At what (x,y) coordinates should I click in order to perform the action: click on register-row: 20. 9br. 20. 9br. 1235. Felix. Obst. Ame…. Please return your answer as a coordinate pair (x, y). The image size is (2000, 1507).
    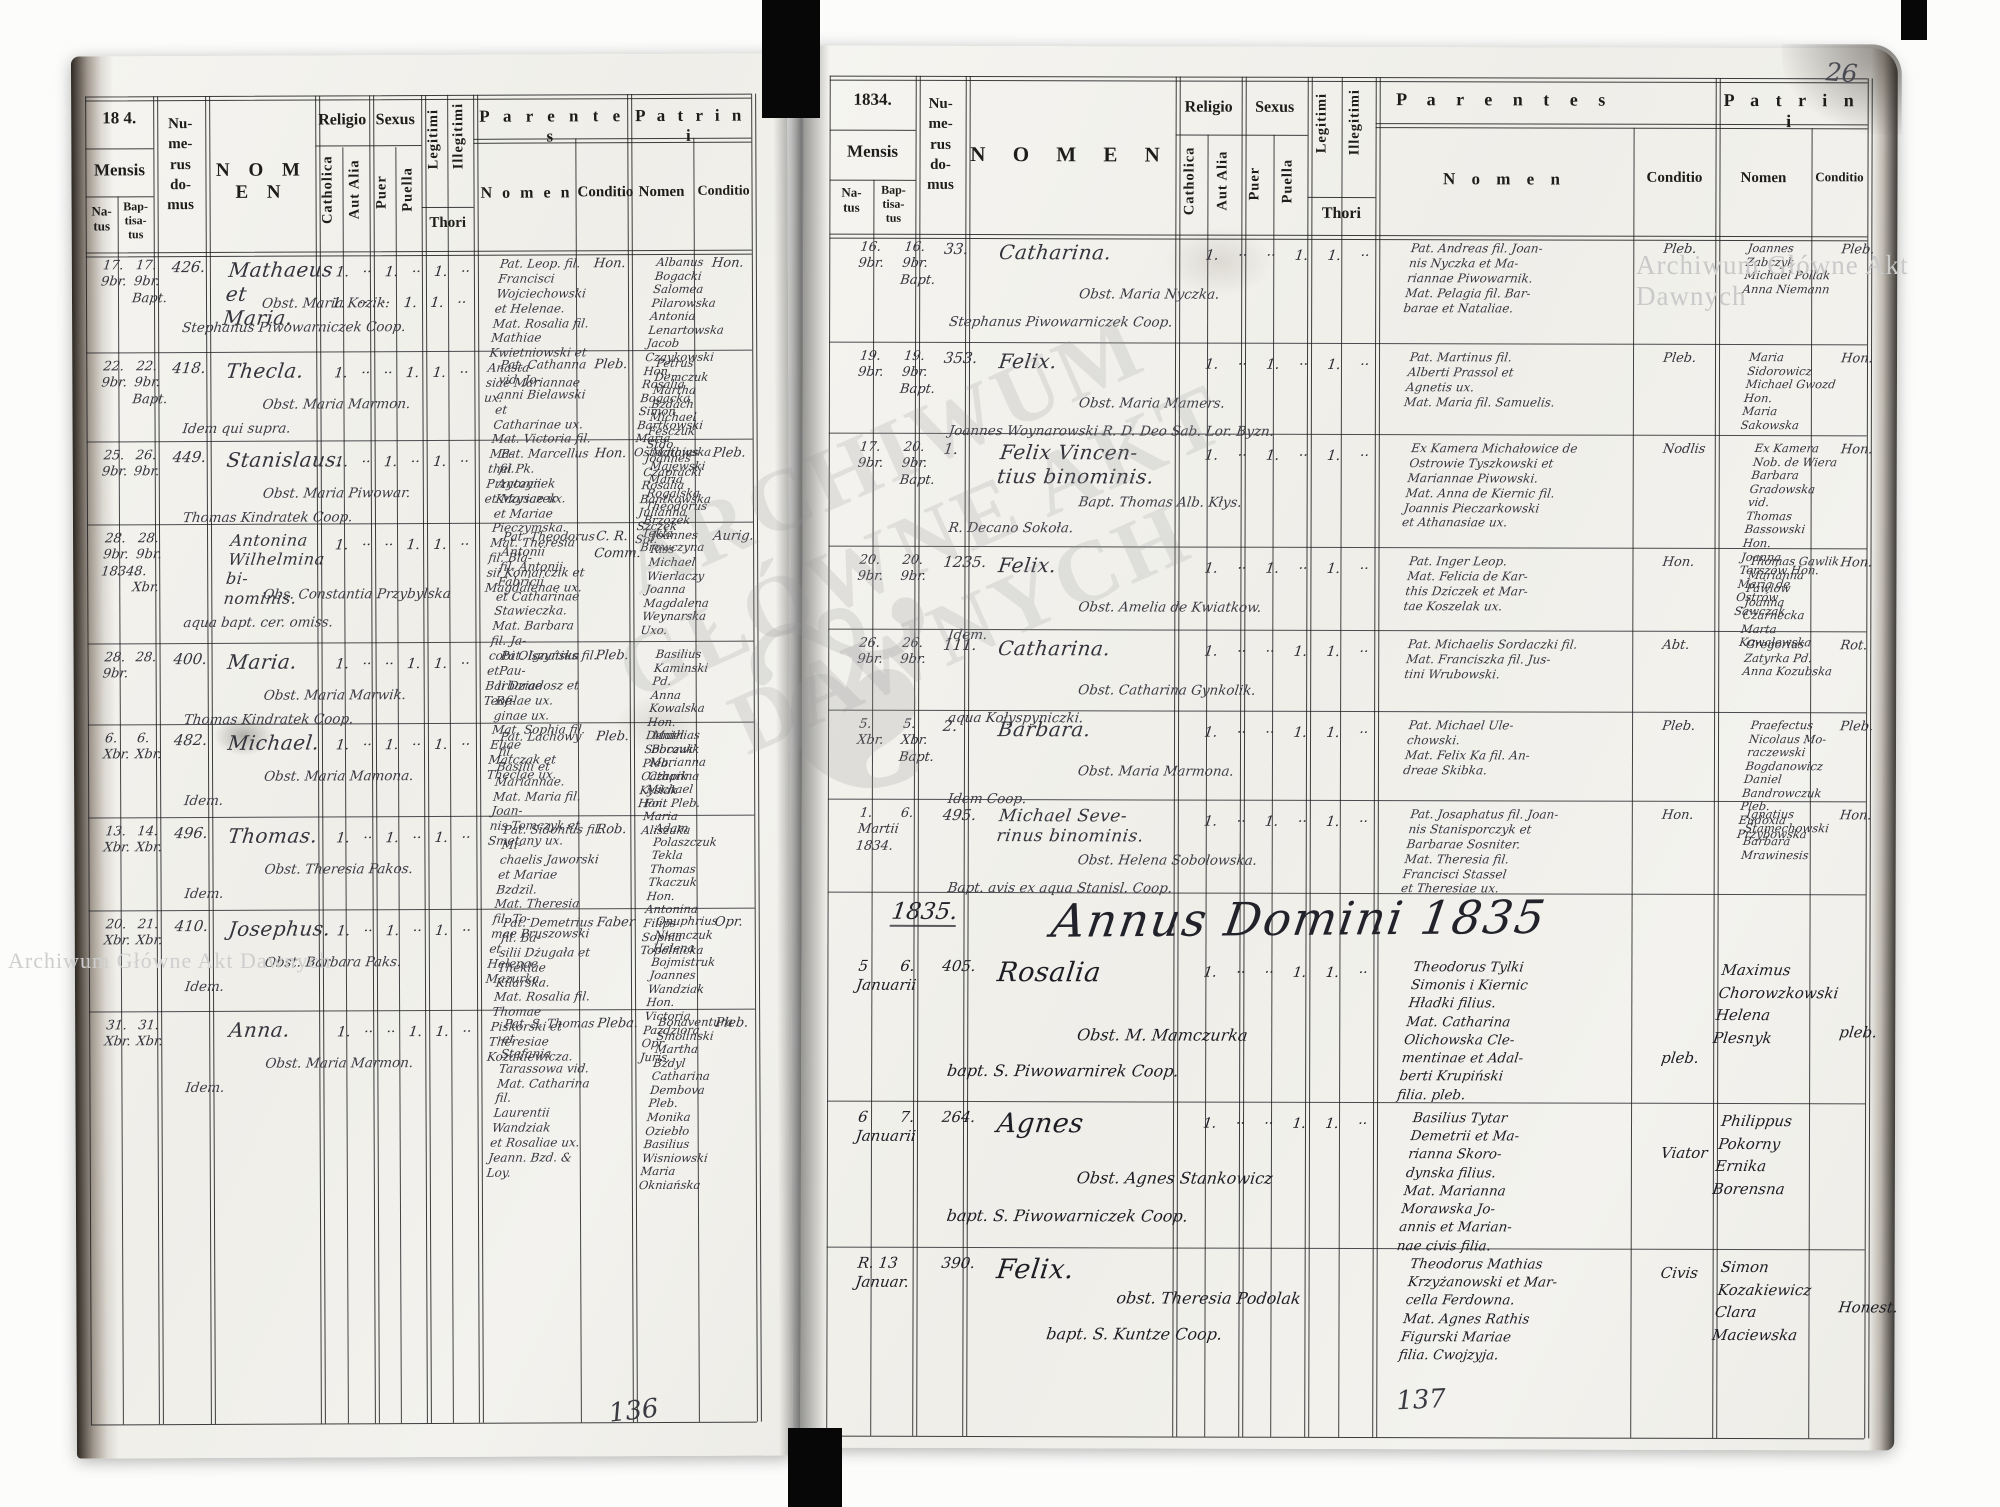
    Looking at the image, I should click on (1350, 598).